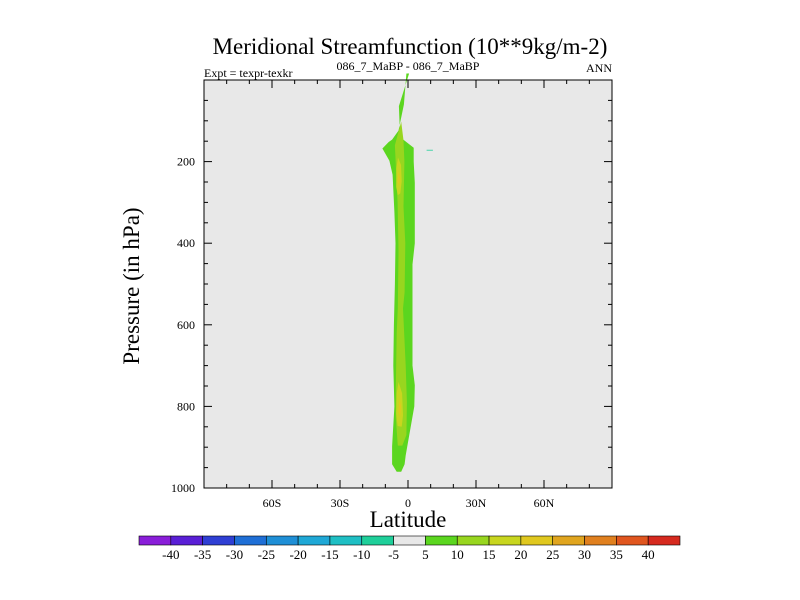 This screenshot has height=600, width=800. What do you see at coordinates (476, 503) in the screenshot?
I see `x-tick-label: 30N` at bounding box center [476, 503].